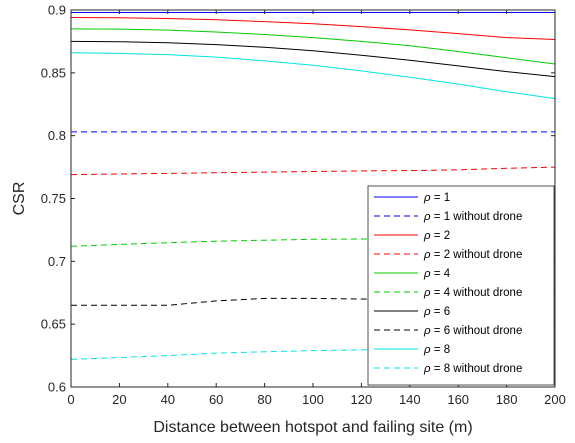 This screenshot has height=443, width=575. I want to click on legend-text: = 8 without drone, so click(477, 369).